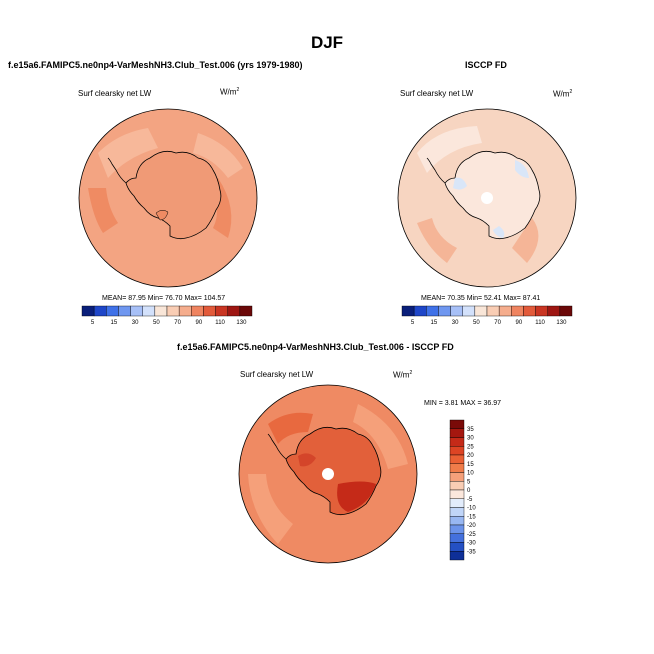 Image resolution: width=654 pixels, height=654 pixels. Describe the element at coordinates (471, 526) in the screenshot. I see `colorbar-tick-label: -20` at that location.